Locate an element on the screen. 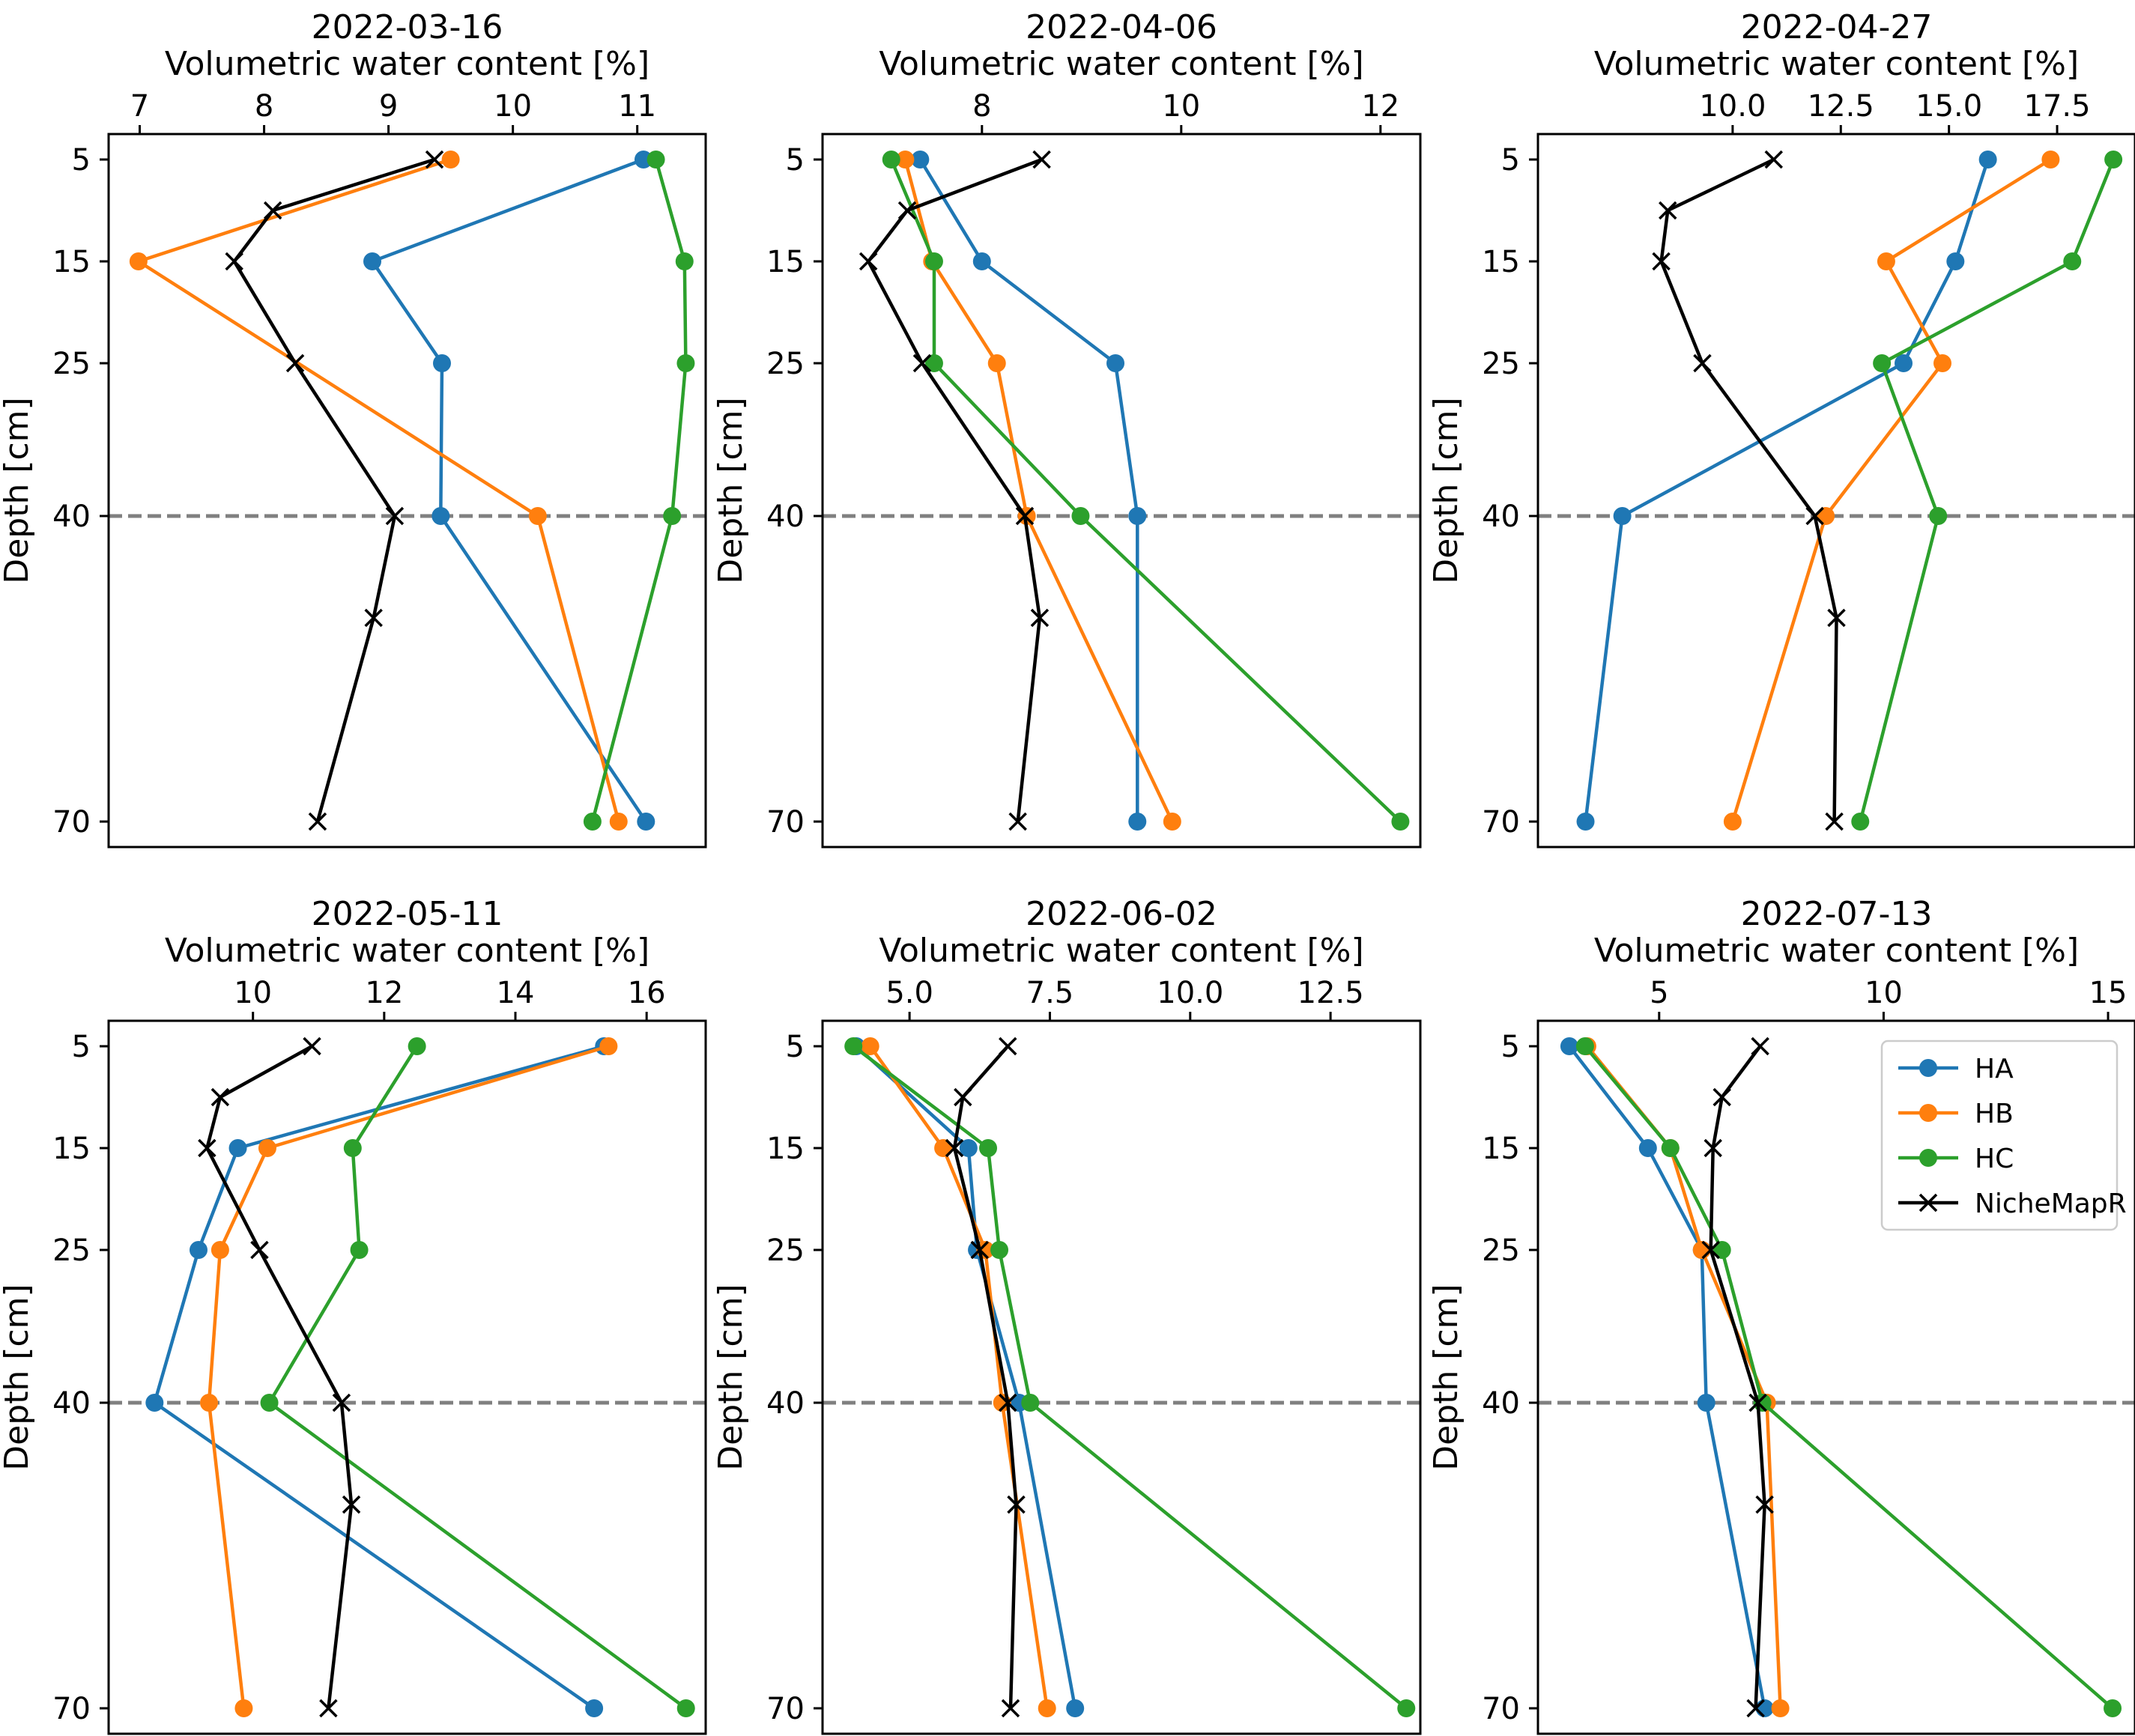 Image resolution: width=2135 pixels, height=1736 pixels. x-tick-label: 17.5 is located at coordinates (2057, 106).